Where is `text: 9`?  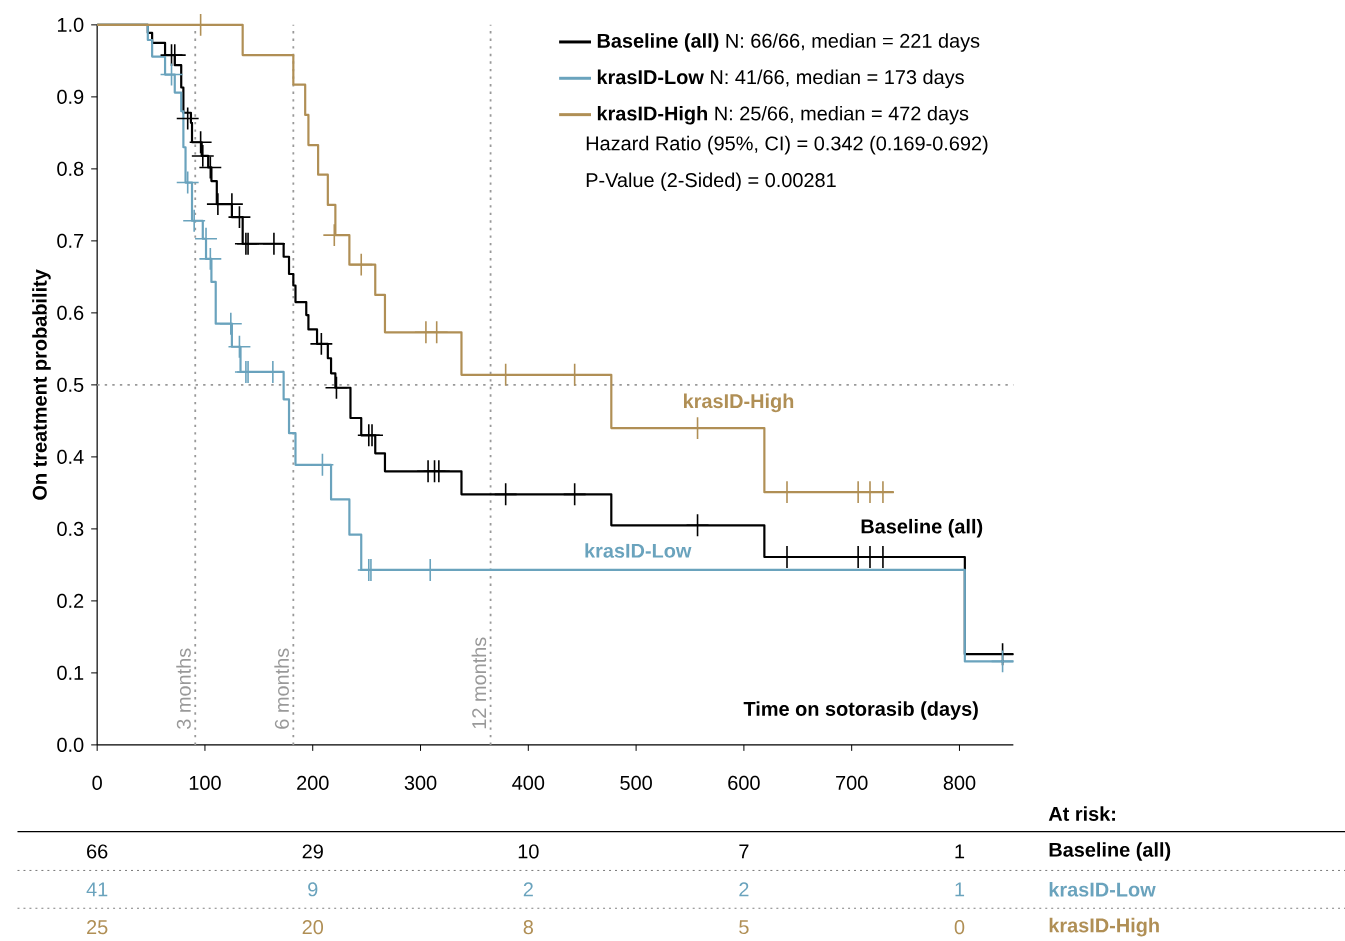 text: 9 is located at coordinates (313, 889).